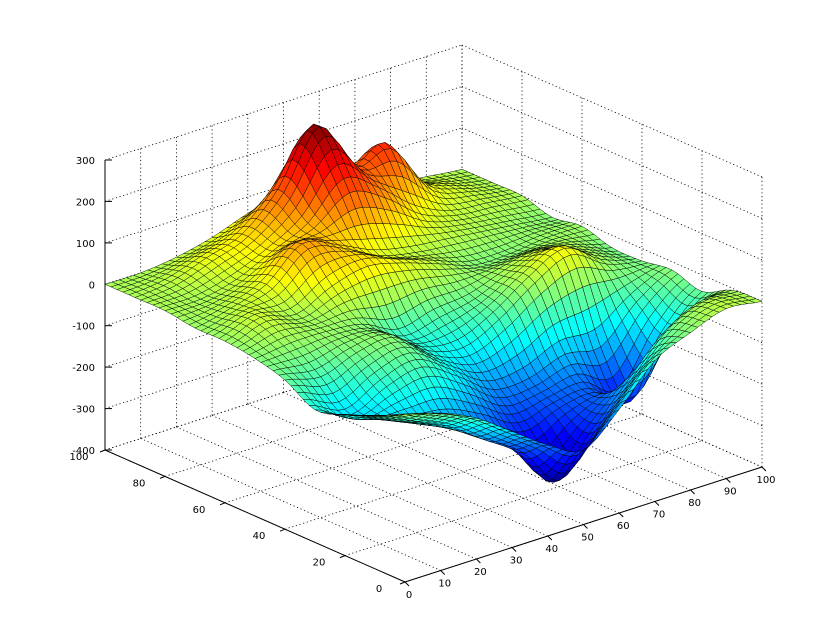 This screenshot has width=826, height=643. I want to click on z-tick-label: -400, so click(83, 451).